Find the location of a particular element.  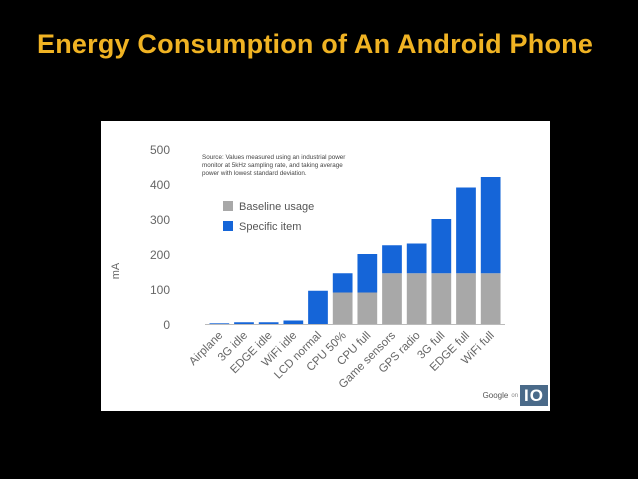

io-box: IO is located at coordinates (534, 395).